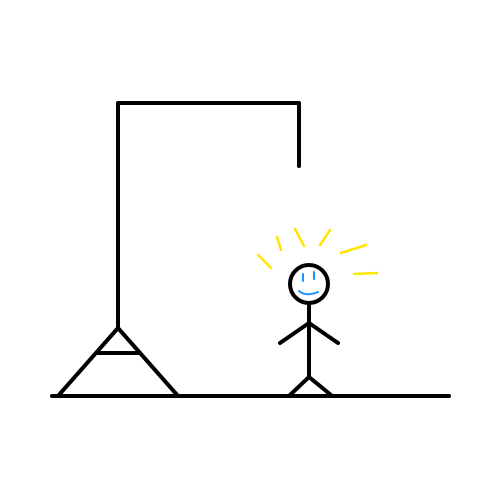 The image size is (500, 500). I want to click on figure-left-arm, so click(294, 333).